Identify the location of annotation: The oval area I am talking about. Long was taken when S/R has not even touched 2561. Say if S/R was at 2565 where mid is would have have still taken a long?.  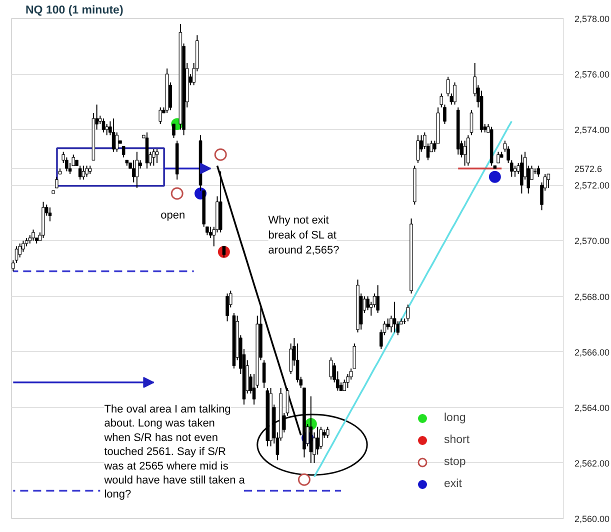
(174, 452).